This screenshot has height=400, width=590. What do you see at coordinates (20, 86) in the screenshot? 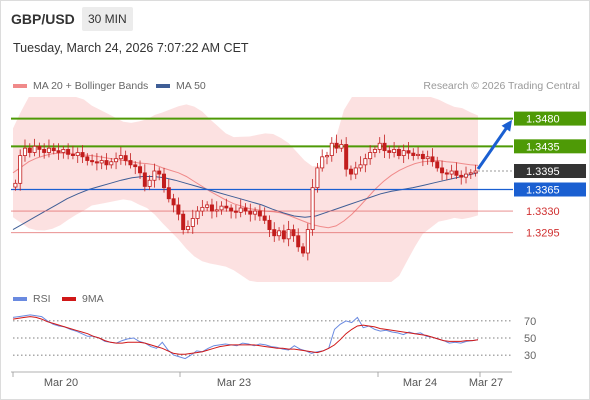
I see `ma20-swatch` at bounding box center [20, 86].